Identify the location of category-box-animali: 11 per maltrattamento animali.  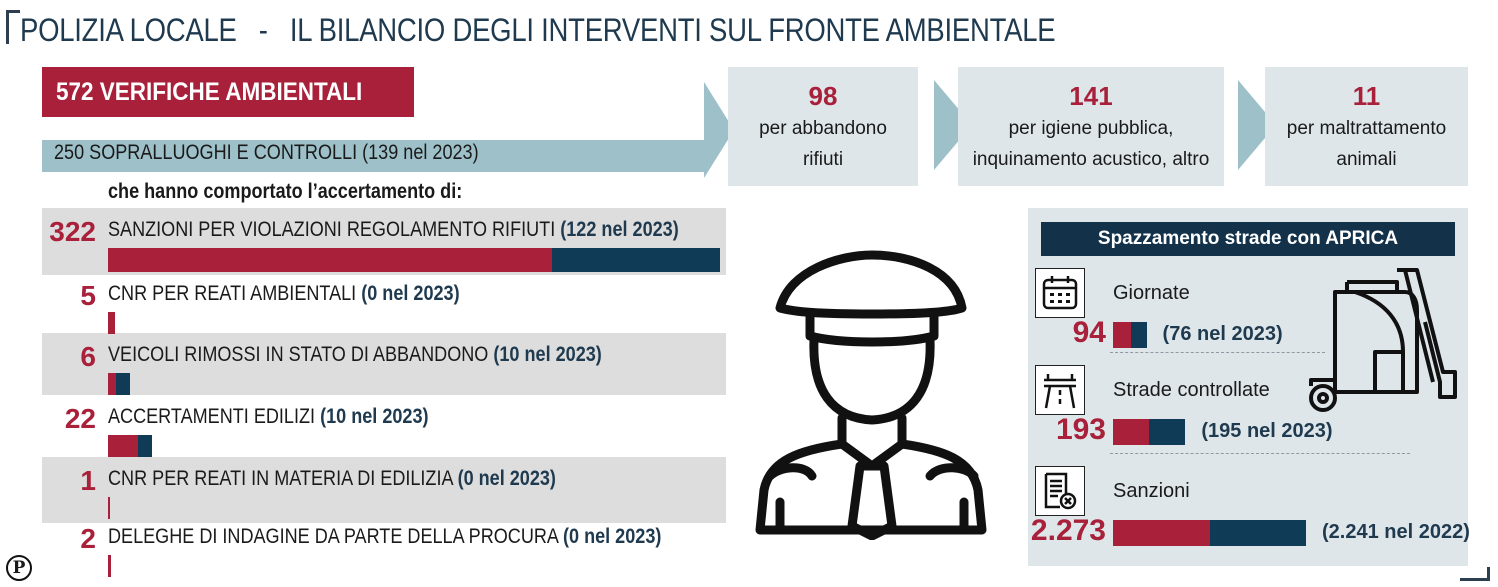
(1366, 126).